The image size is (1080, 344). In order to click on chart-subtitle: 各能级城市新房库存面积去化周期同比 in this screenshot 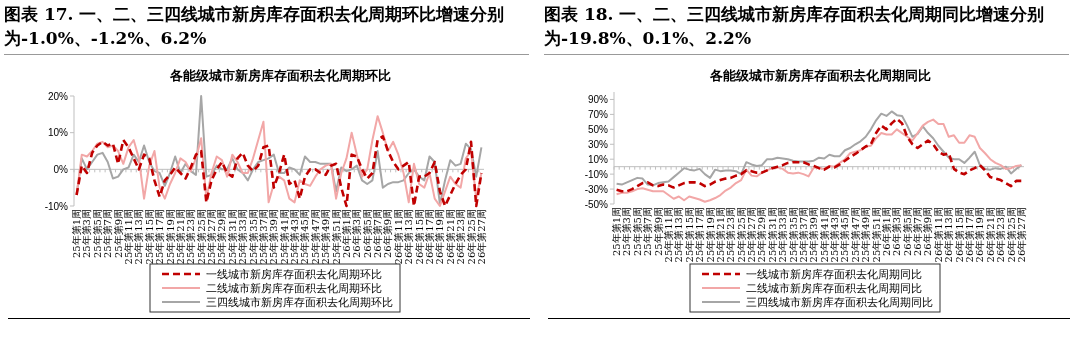, I will do `click(819, 75)`.